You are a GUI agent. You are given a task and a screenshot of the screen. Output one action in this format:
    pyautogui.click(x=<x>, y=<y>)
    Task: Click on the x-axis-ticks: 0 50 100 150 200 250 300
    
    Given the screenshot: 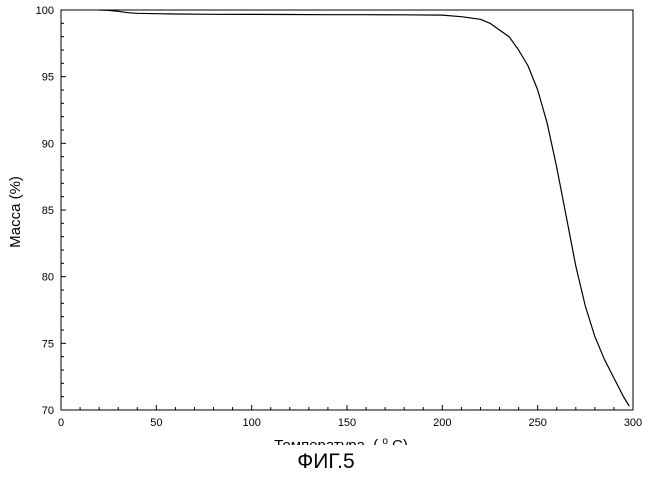 What is the action you would take?
    pyautogui.click(x=350, y=417)
    